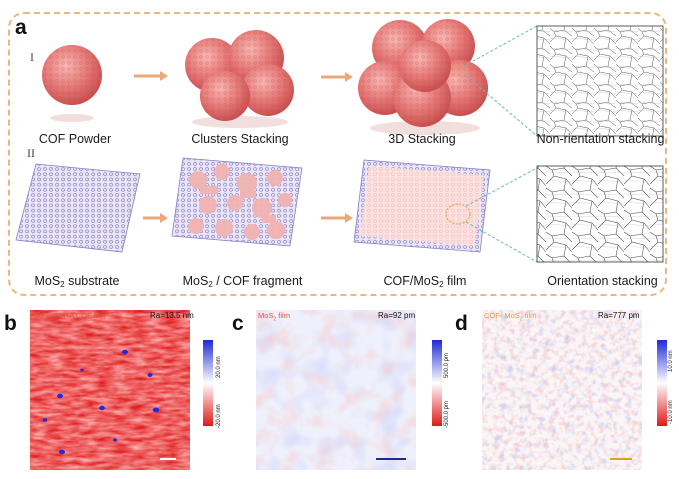 This screenshot has width=679, height=479. Describe the element at coordinates (437, 383) in the screenshot. I see `colorbar-c` at that location.